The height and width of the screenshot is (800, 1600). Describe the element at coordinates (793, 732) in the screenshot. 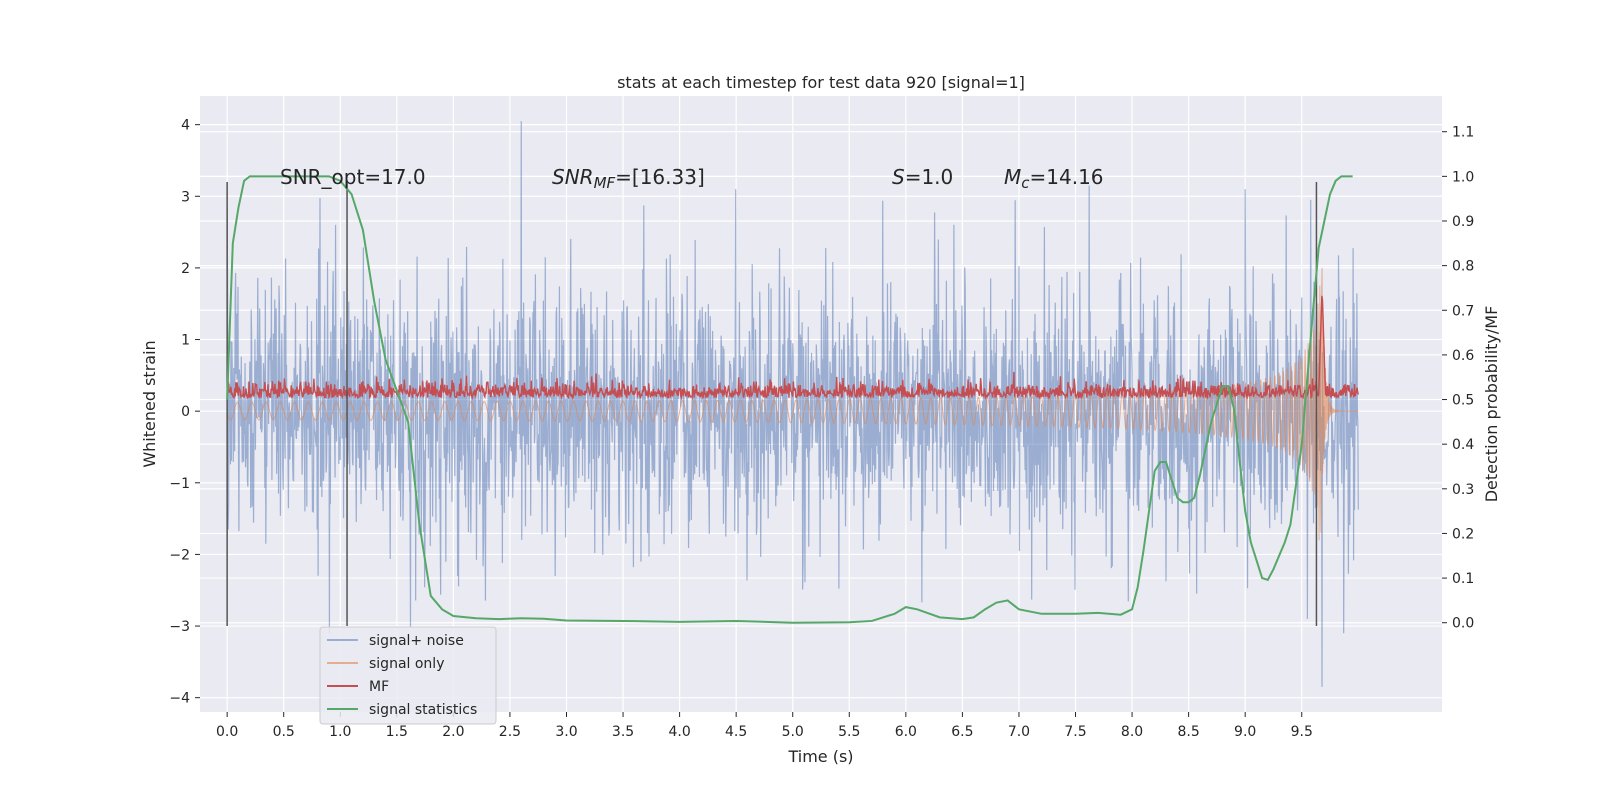

I see `x-tick-label: 5.0` at that location.